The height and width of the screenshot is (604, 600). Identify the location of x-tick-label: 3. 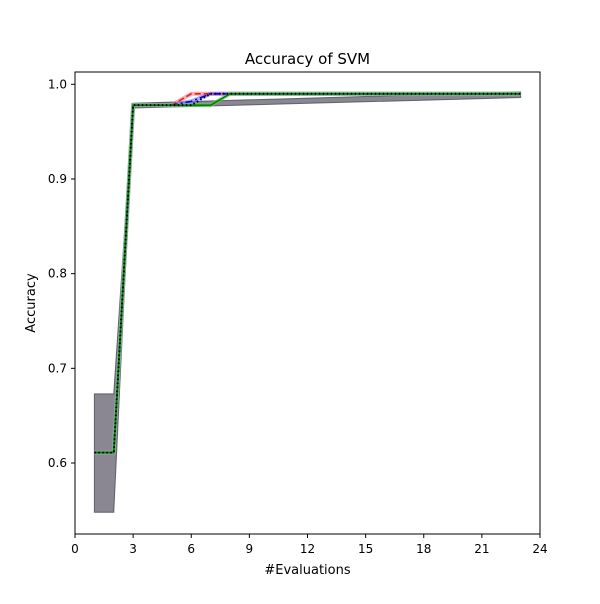
(133, 549).